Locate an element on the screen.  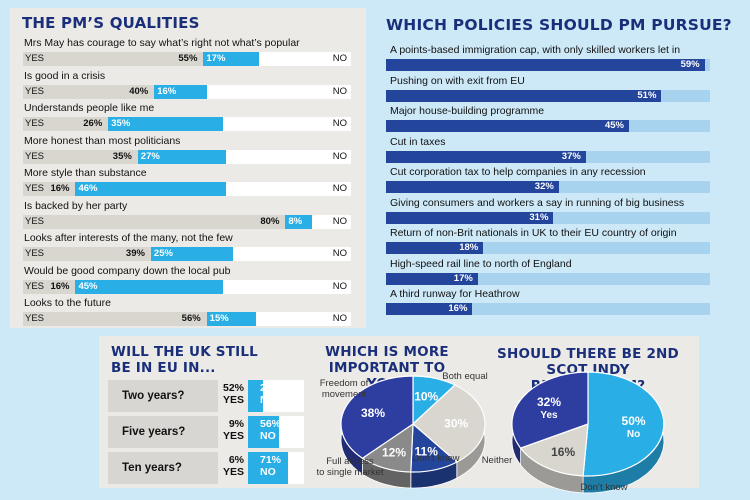
quality-bar-row: YES NO 40% 16% is located at coordinates (187, 91).